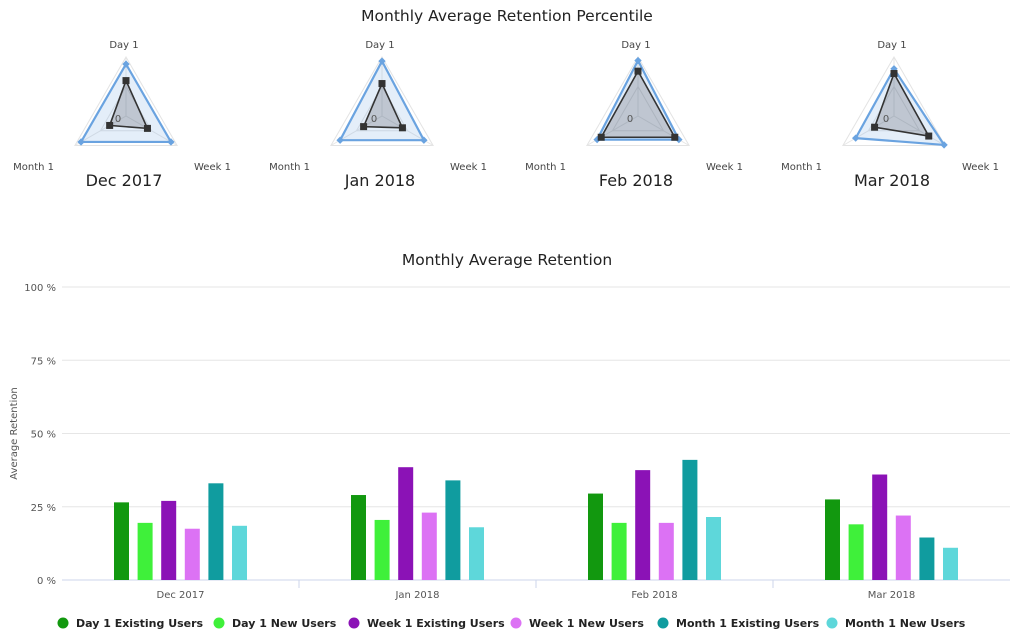  What do you see at coordinates (636, 180) in the screenshot?
I see `radar-chart-title: Feb 2018` at bounding box center [636, 180].